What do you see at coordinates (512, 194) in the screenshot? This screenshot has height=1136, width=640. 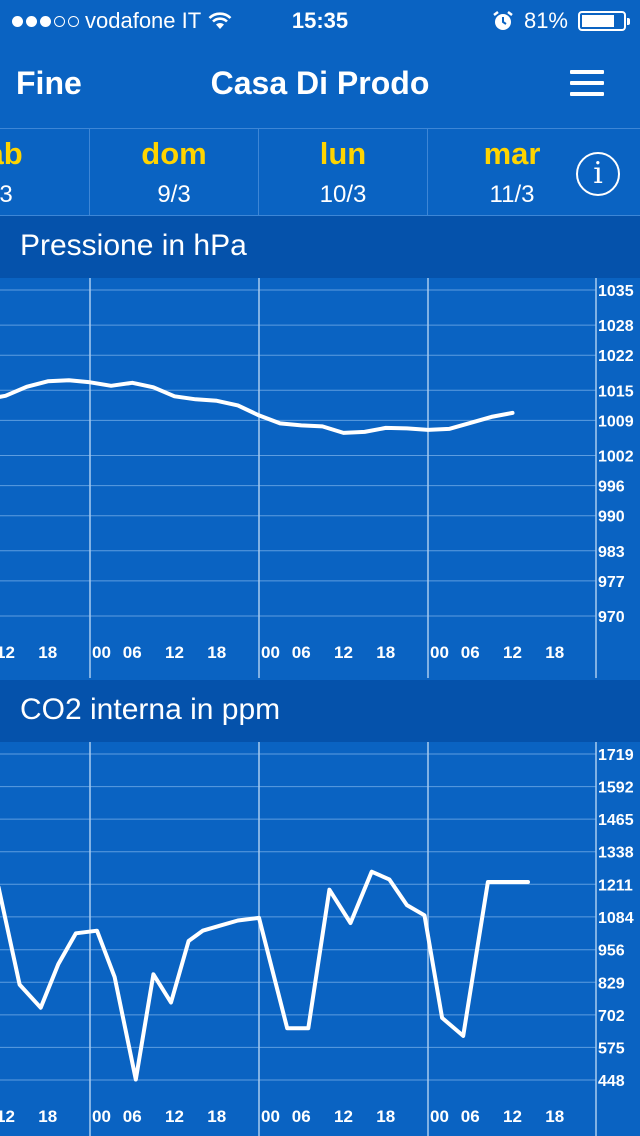 I see `day-date: 11/3` at bounding box center [512, 194].